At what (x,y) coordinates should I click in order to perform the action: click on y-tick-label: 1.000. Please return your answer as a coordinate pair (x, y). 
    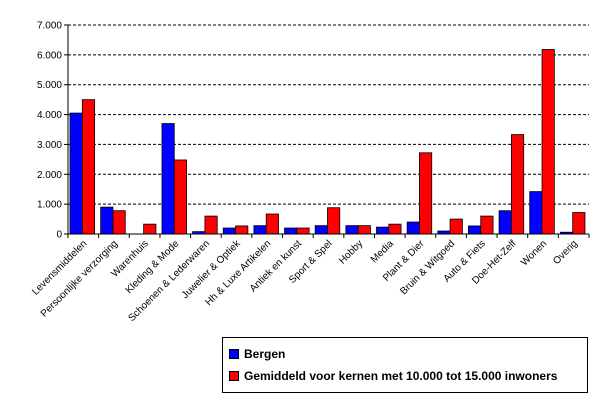
    Looking at the image, I should click on (49, 205).